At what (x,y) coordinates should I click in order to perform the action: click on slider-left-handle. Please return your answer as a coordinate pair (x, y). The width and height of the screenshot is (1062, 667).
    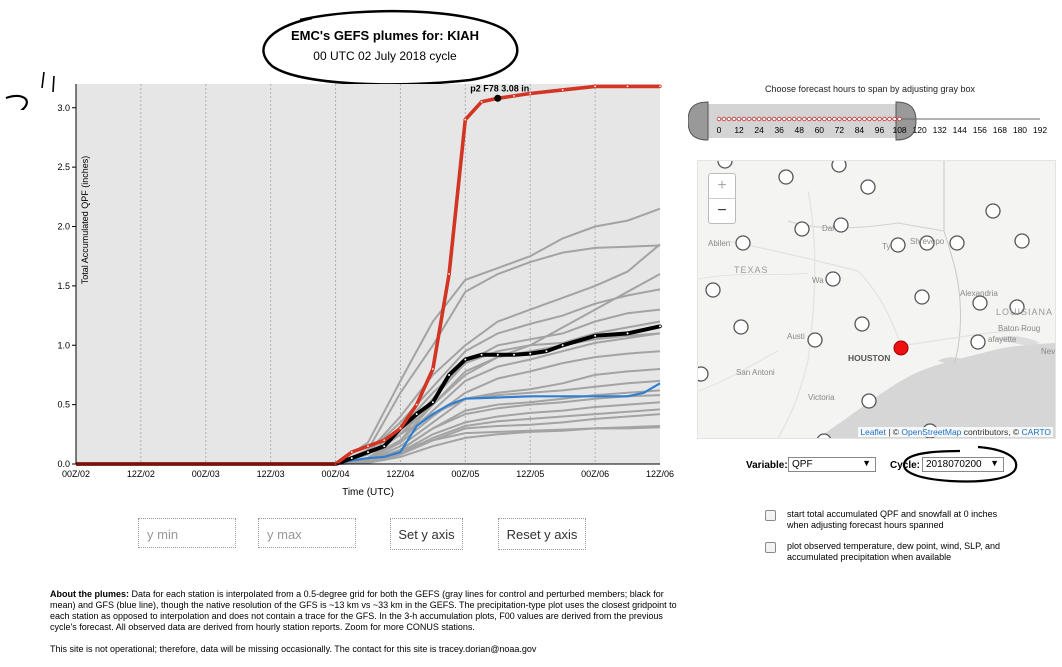
    Looking at the image, I should click on (698, 121).